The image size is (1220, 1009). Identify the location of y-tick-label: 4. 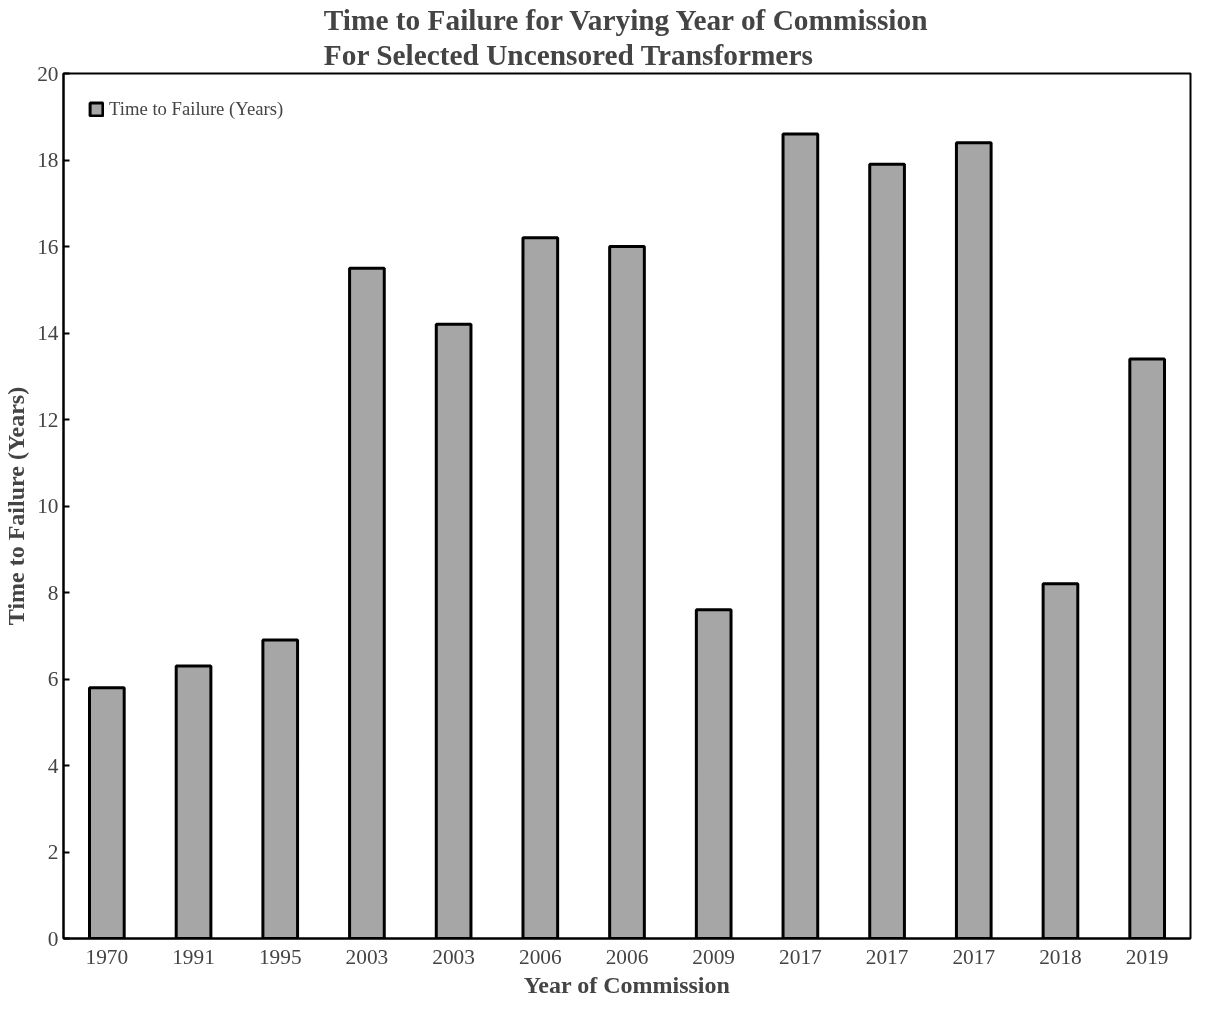
(53, 765).